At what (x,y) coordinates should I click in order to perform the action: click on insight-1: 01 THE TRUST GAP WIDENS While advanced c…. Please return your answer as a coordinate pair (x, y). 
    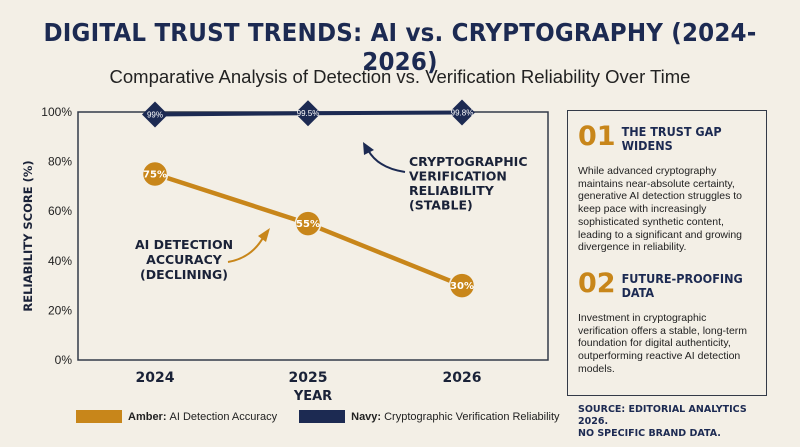
    Looking at the image, I should click on (667, 188).